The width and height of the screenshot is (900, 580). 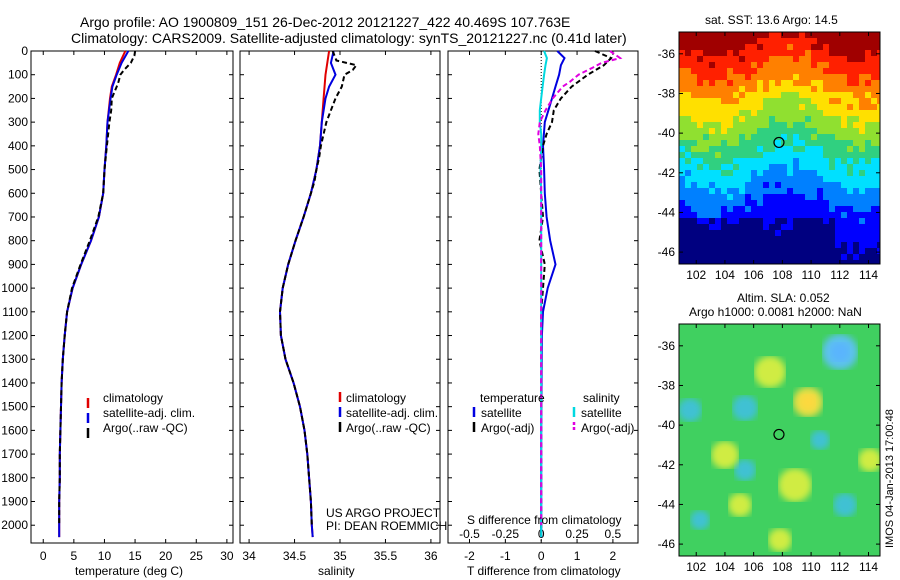 What do you see at coordinates (18, 193) in the screenshot?
I see `depth-tick-label: 600` at bounding box center [18, 193].